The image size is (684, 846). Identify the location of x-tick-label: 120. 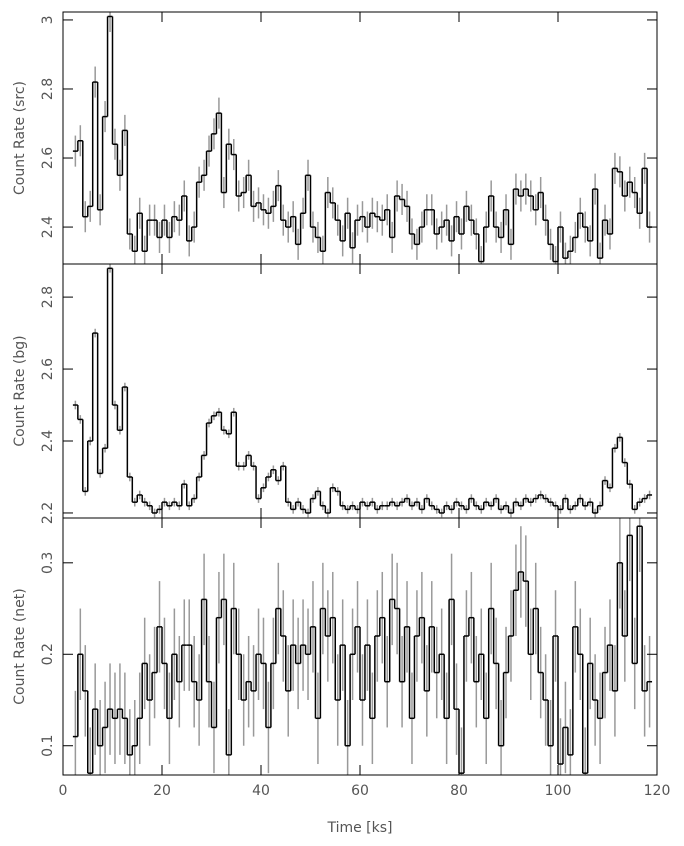
(657, 791).